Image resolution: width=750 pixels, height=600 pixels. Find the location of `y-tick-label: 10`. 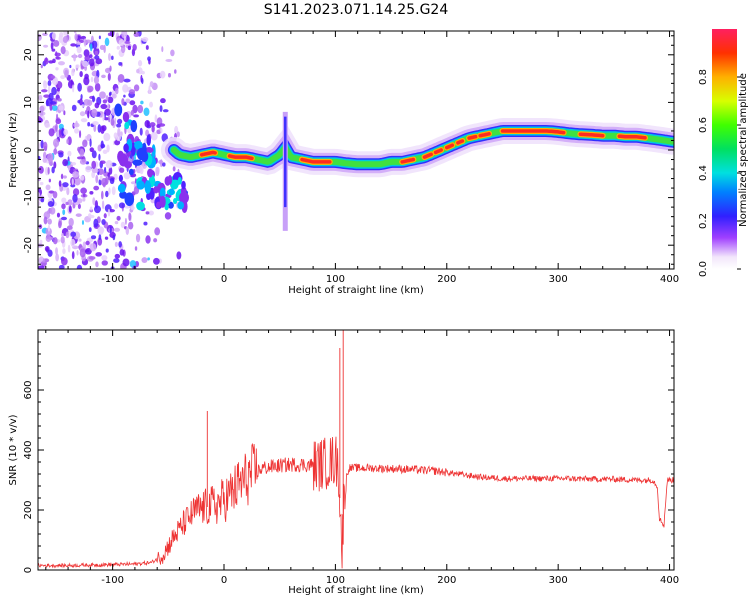

y-tick-label: 10 is located at coordinates (28, 102).